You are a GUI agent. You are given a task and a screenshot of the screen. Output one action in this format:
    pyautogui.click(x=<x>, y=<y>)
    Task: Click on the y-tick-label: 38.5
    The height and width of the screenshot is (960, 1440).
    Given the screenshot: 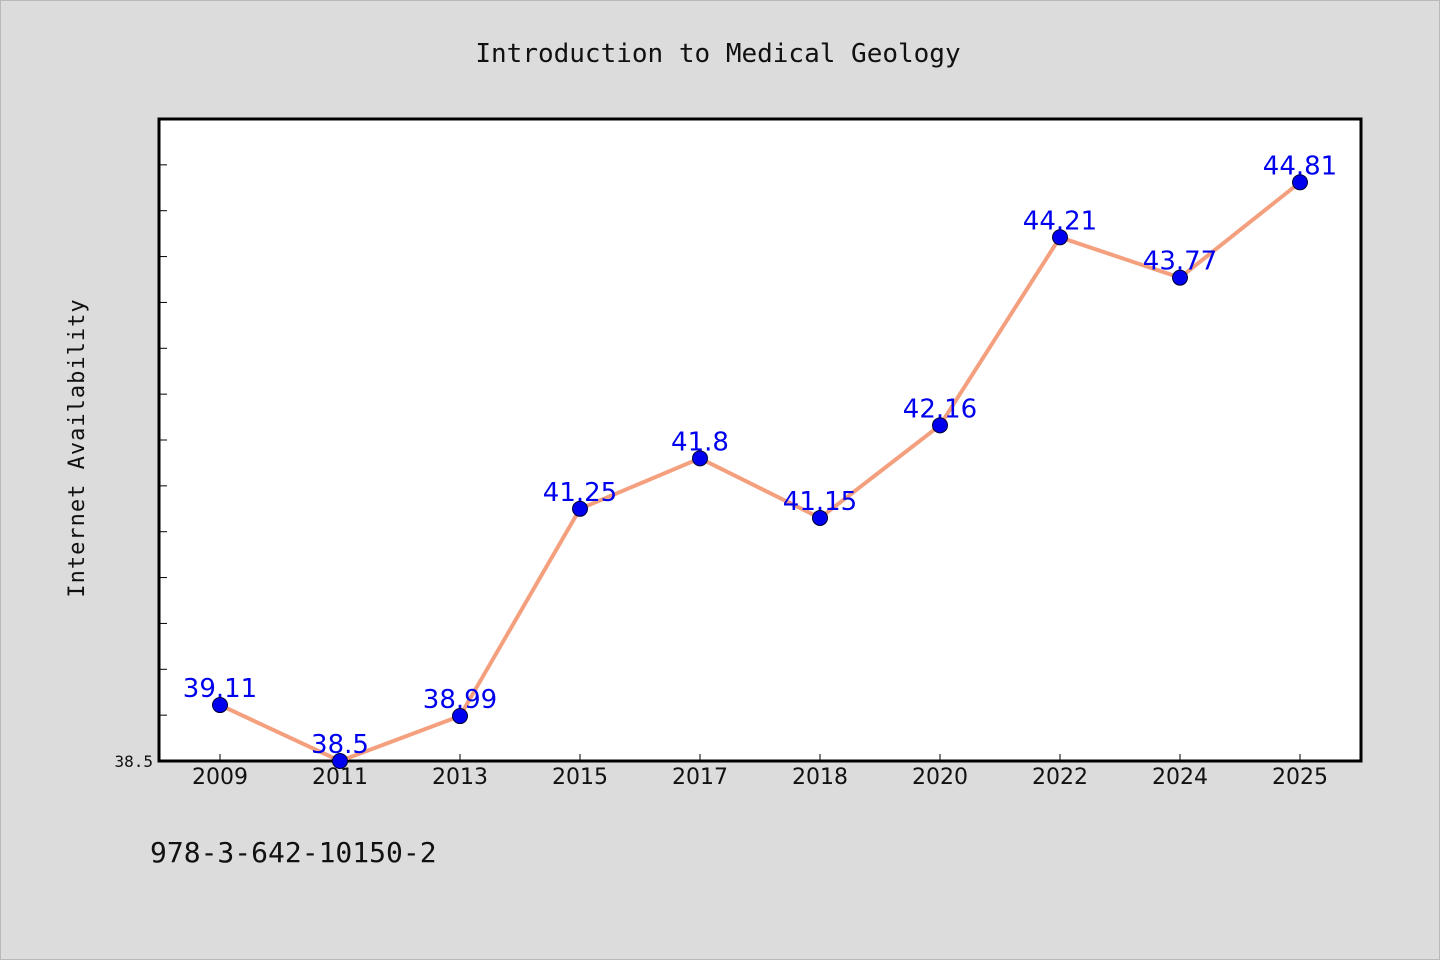 What is the action you would take?
    pyautogui.click(x=133, y=761)
    